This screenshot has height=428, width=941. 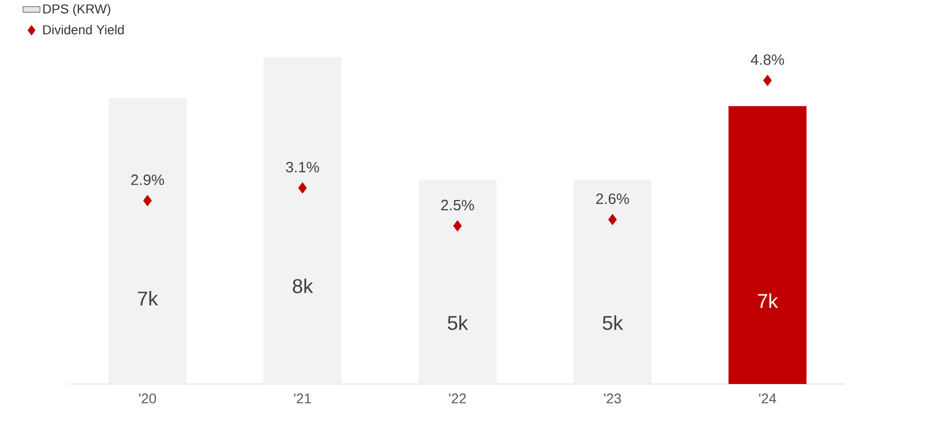 What do you see at coordinates (76, 10) in the screenshot?
I see `legend-label: DPS (KRW)` at bounding box center [76, 10].